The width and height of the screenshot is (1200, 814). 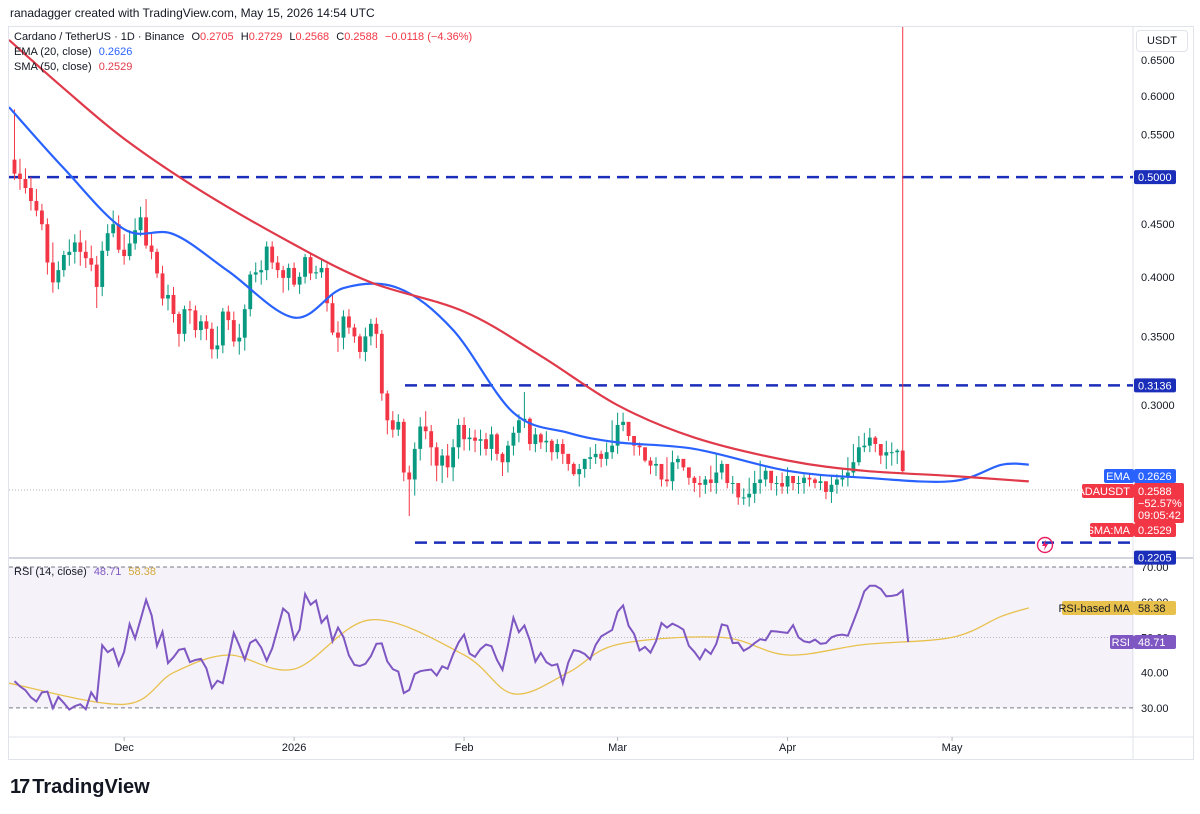 What do you see at coordinates (1122, 641) in the screenshot?
I see `rsi-name-tag: RSI` at bounding box center [1122, 641].